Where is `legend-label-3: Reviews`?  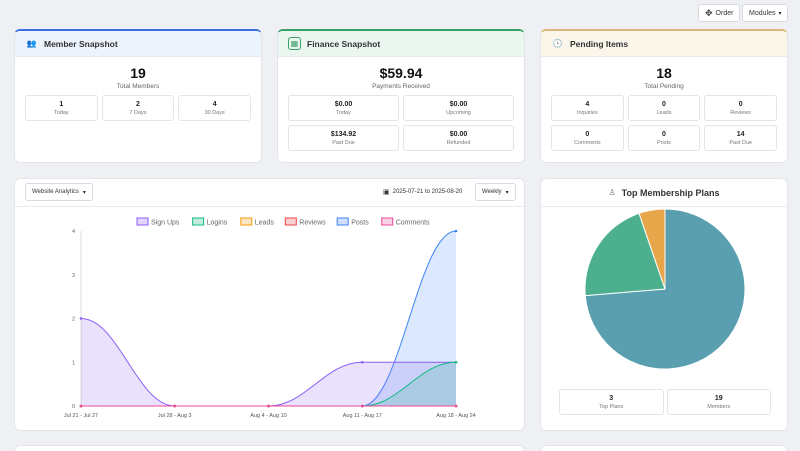
legend-label-3: Reviews is located at coordinates (312, 223).